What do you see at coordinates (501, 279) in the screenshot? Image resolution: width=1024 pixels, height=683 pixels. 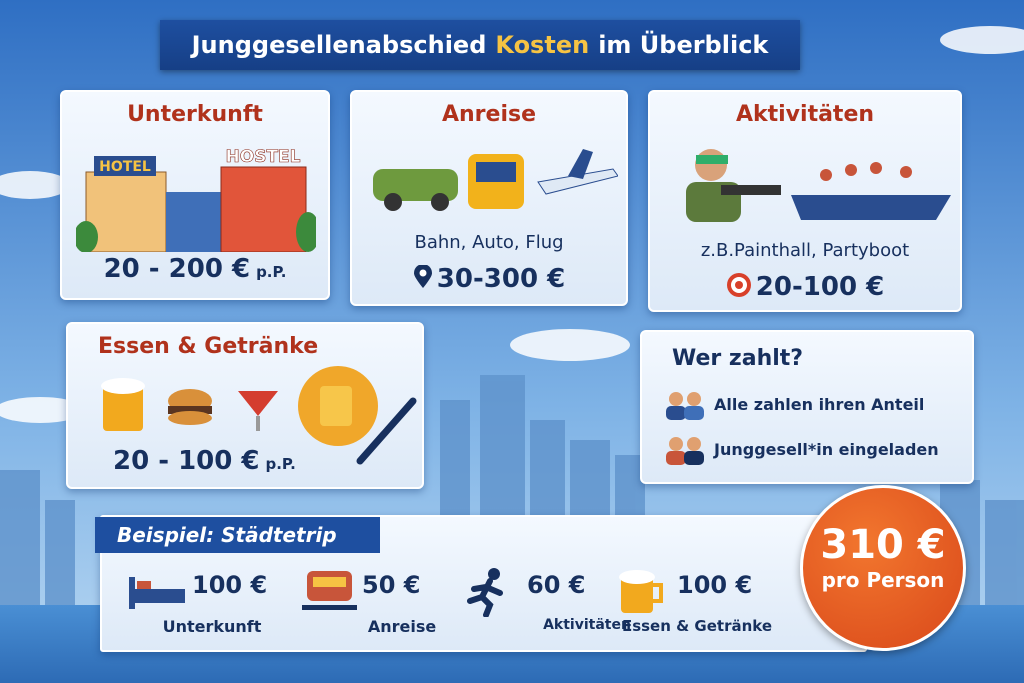 I see `price-value: 30-300 €` at bounding box center [501, 279].